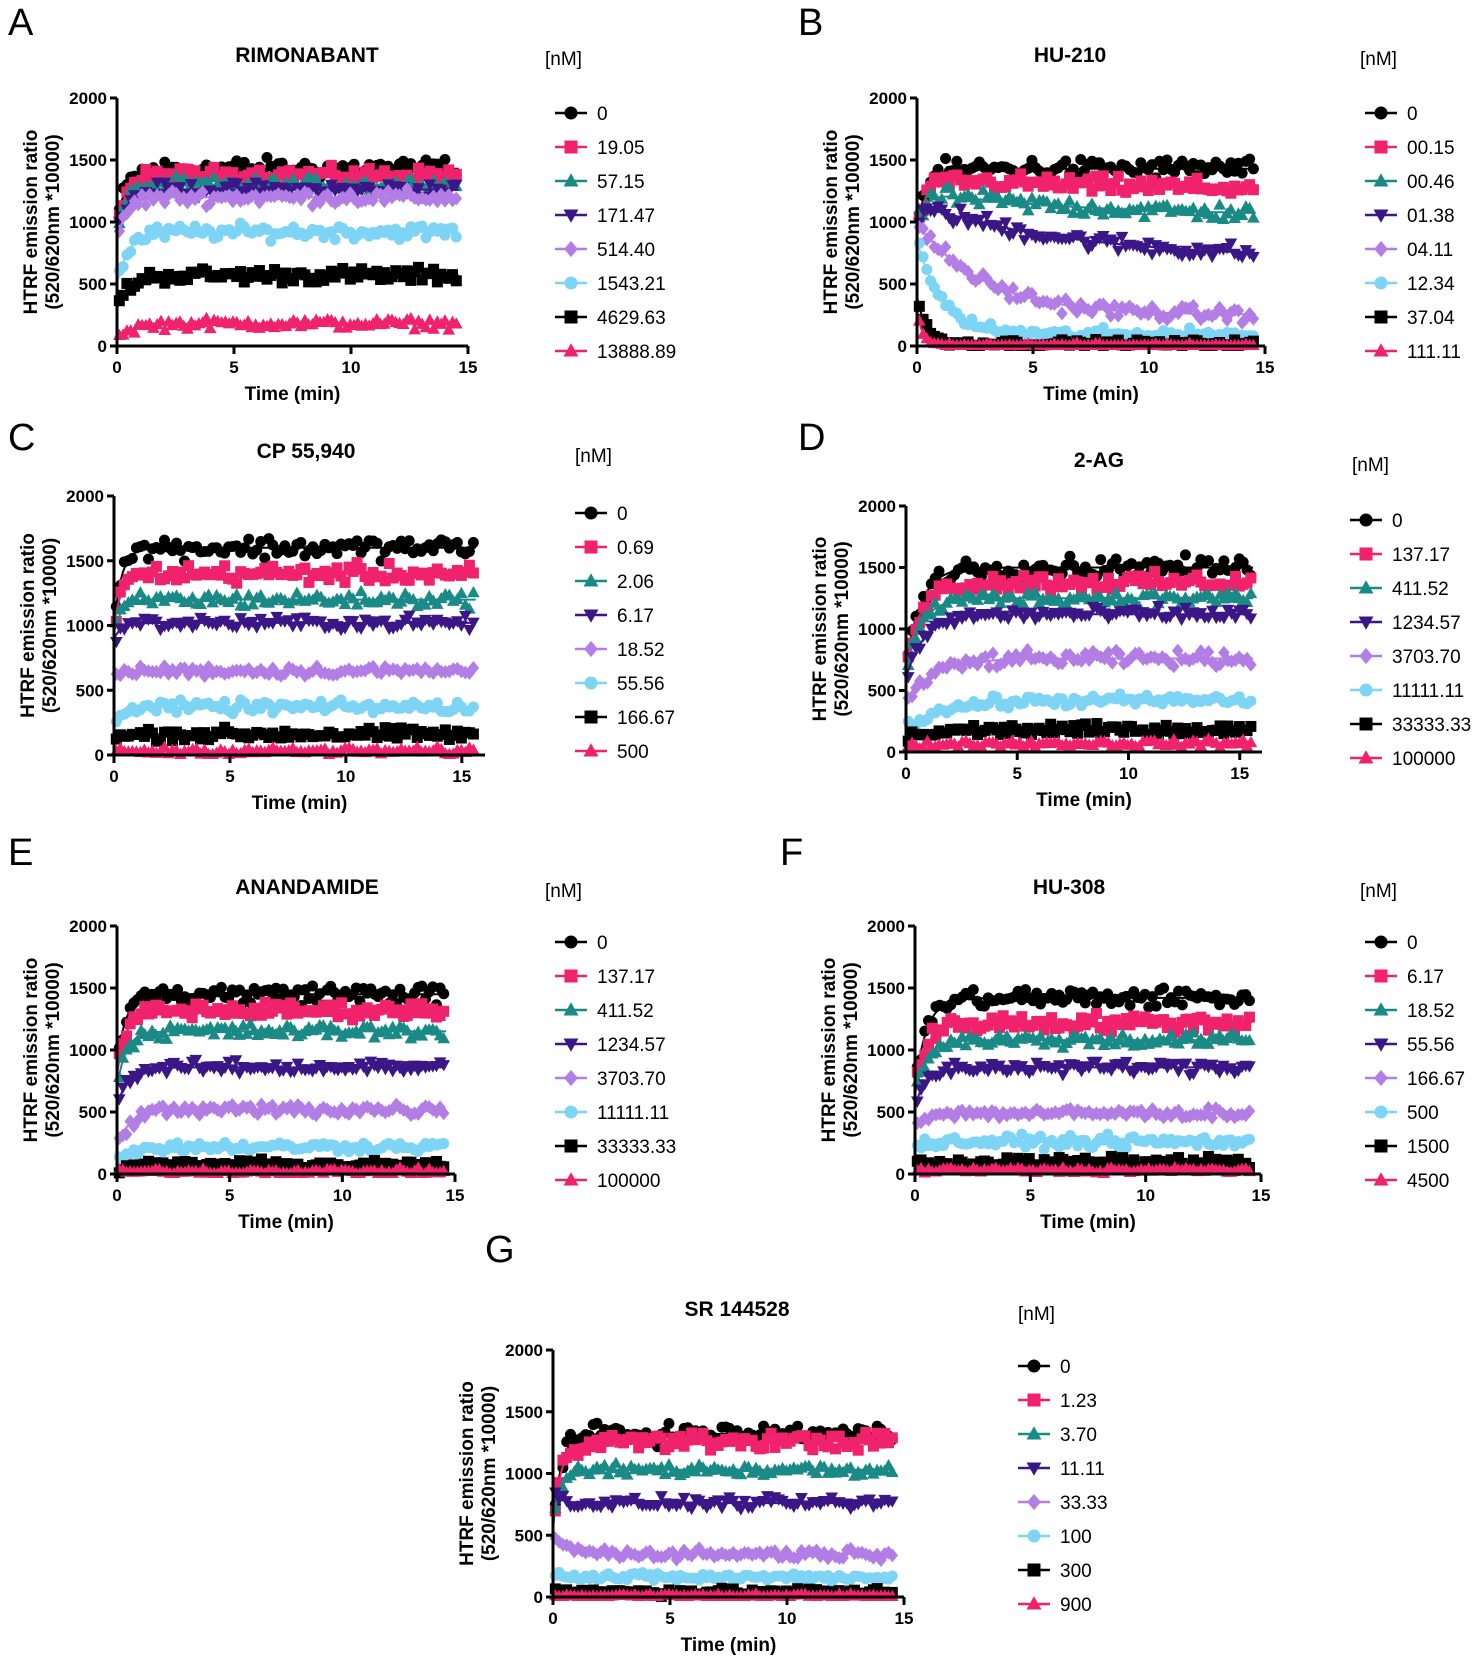 This screenshot has width=1479, height=1666. What do you see at coordinates (636, 352) in the screenshot?
I see `legend-label: 13888.89` at bounding box center [636, 352].